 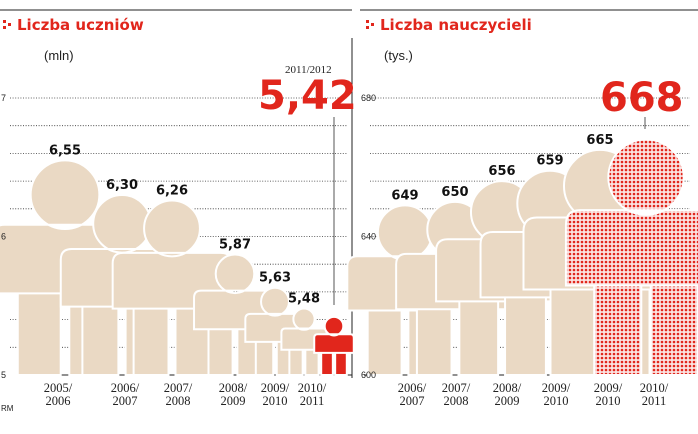 What do you see at coordinates (304, 299) in the screenshot?
I see `data-label: 5,48` at bounding box center [304, 299].